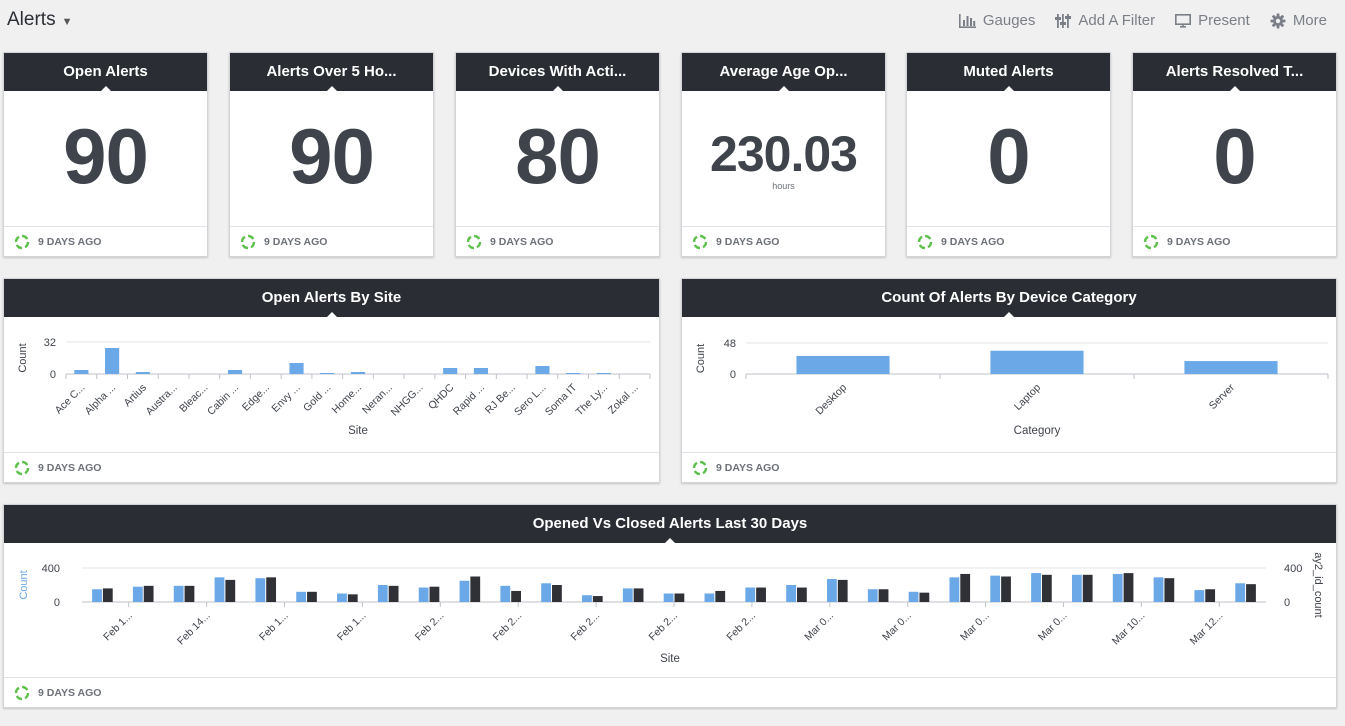 This screenshot has height=726, width=1345. Describe the element at coordinates (67, 21) in the screenshot. I see `chevron-down-icon: ▼` at that location.